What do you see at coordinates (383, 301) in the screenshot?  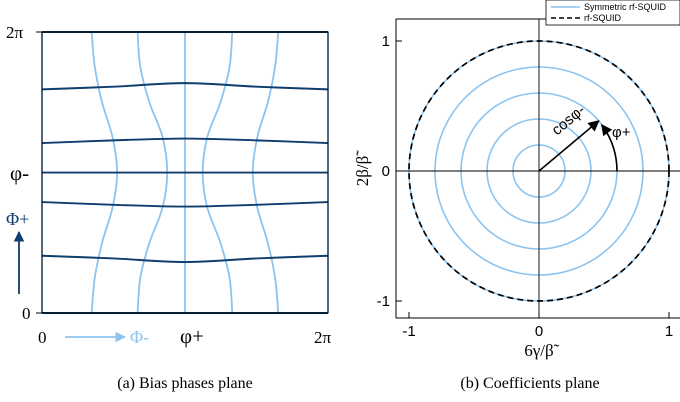 I see `panel-b-ytick-label-0: -1` at bounding box center [383, 301].